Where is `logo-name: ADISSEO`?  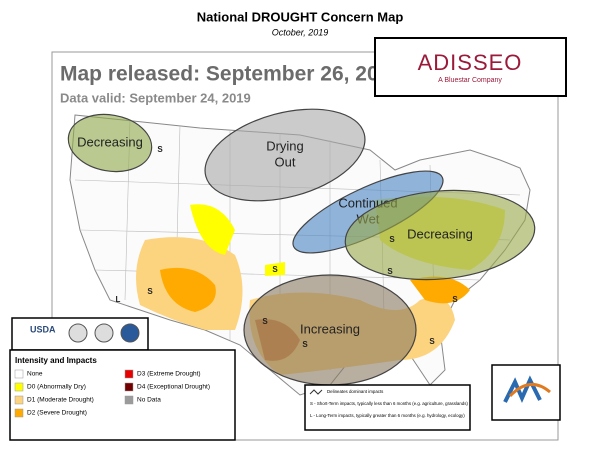
logo-name: ADISSEO is located at coordinates (470, 62).